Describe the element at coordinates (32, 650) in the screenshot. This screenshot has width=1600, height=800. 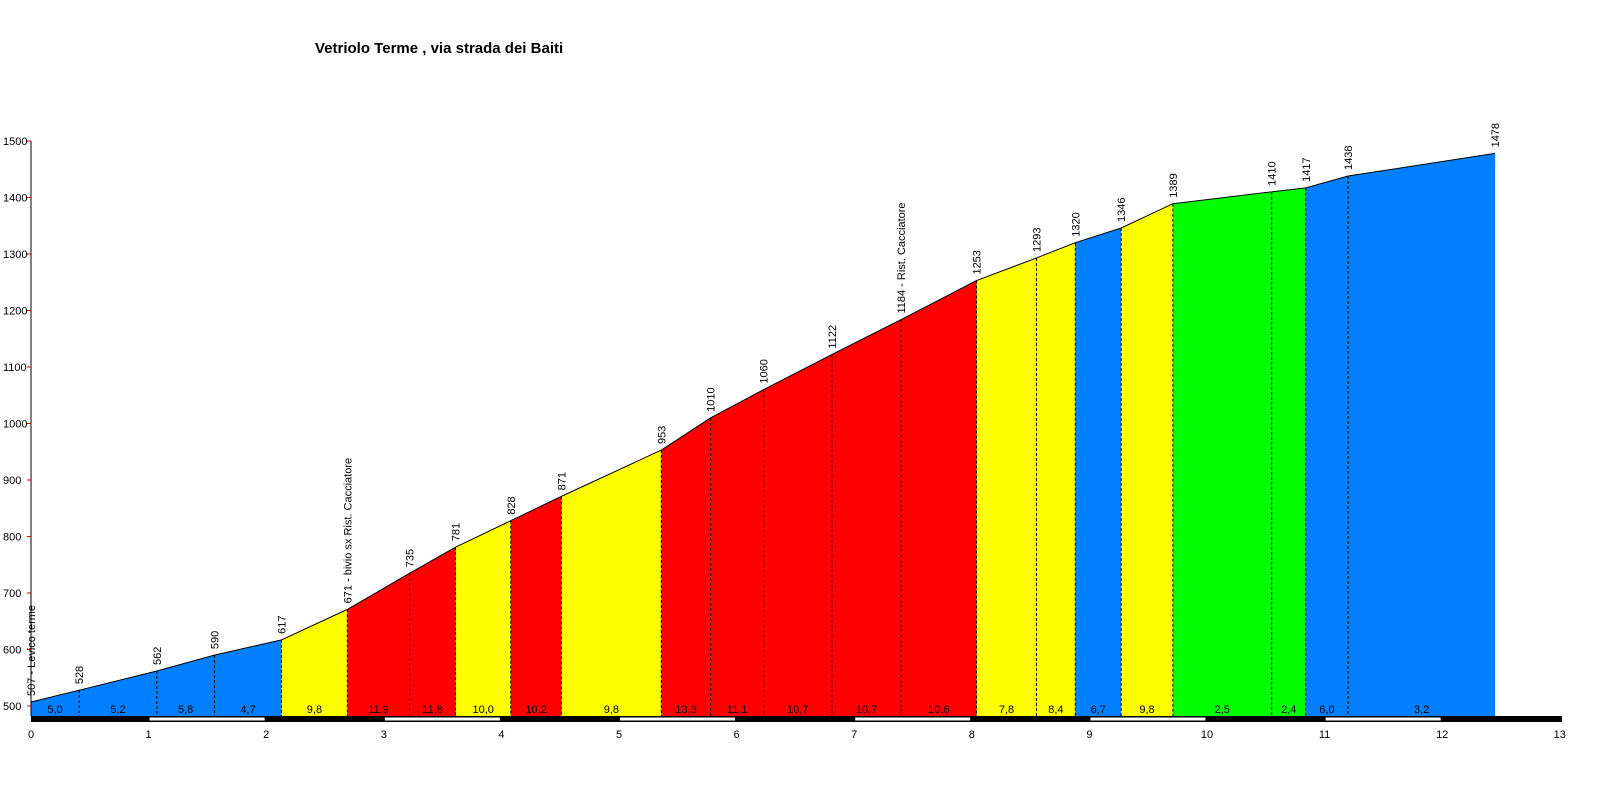
I see `elevation-label: 507 - Levico terme` at that location.